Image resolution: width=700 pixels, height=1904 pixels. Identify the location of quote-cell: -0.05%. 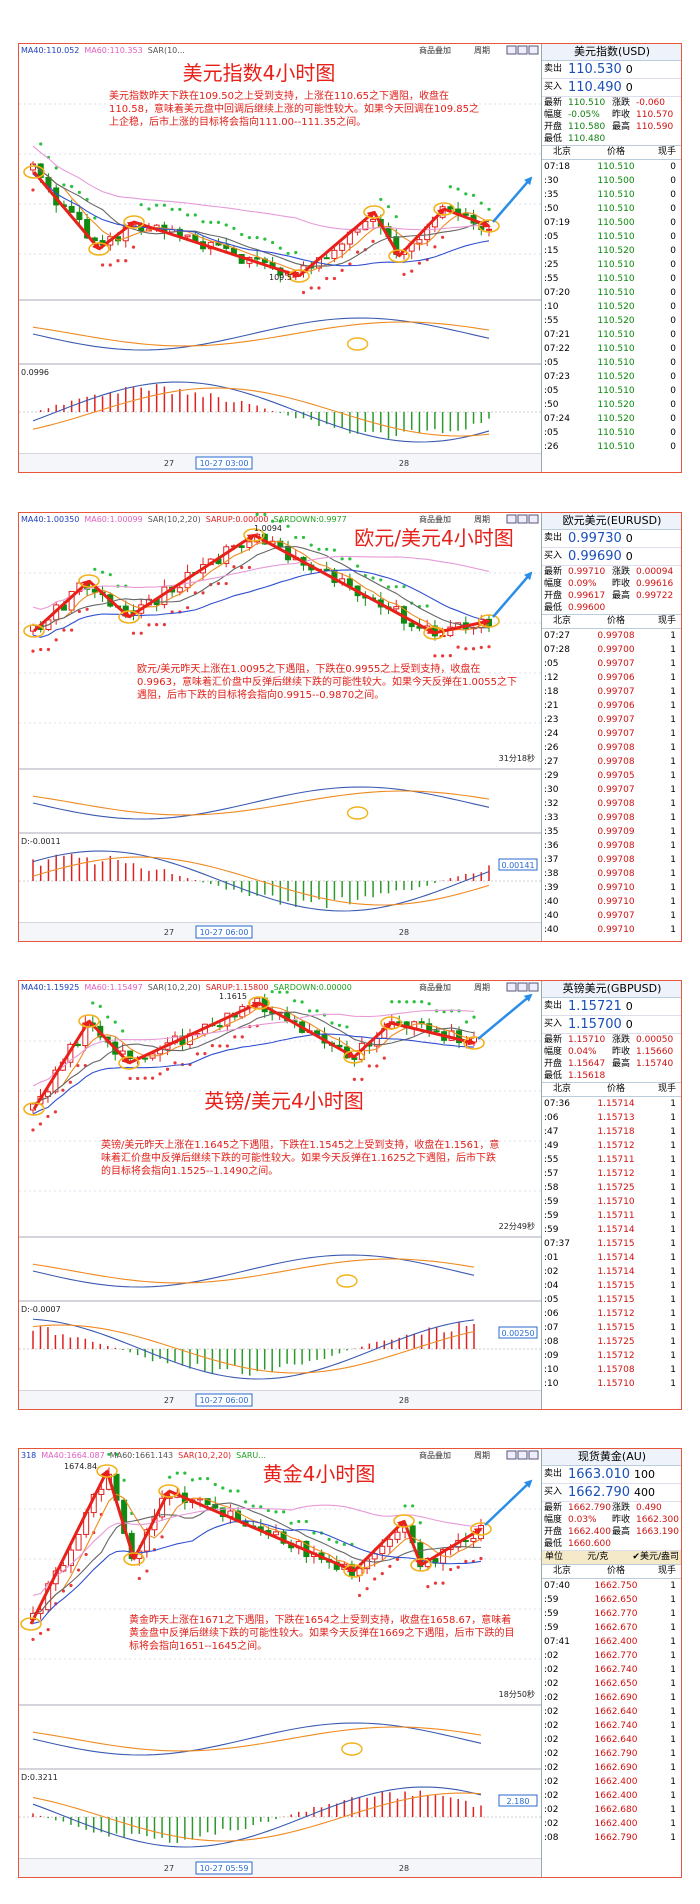
(584, 115).